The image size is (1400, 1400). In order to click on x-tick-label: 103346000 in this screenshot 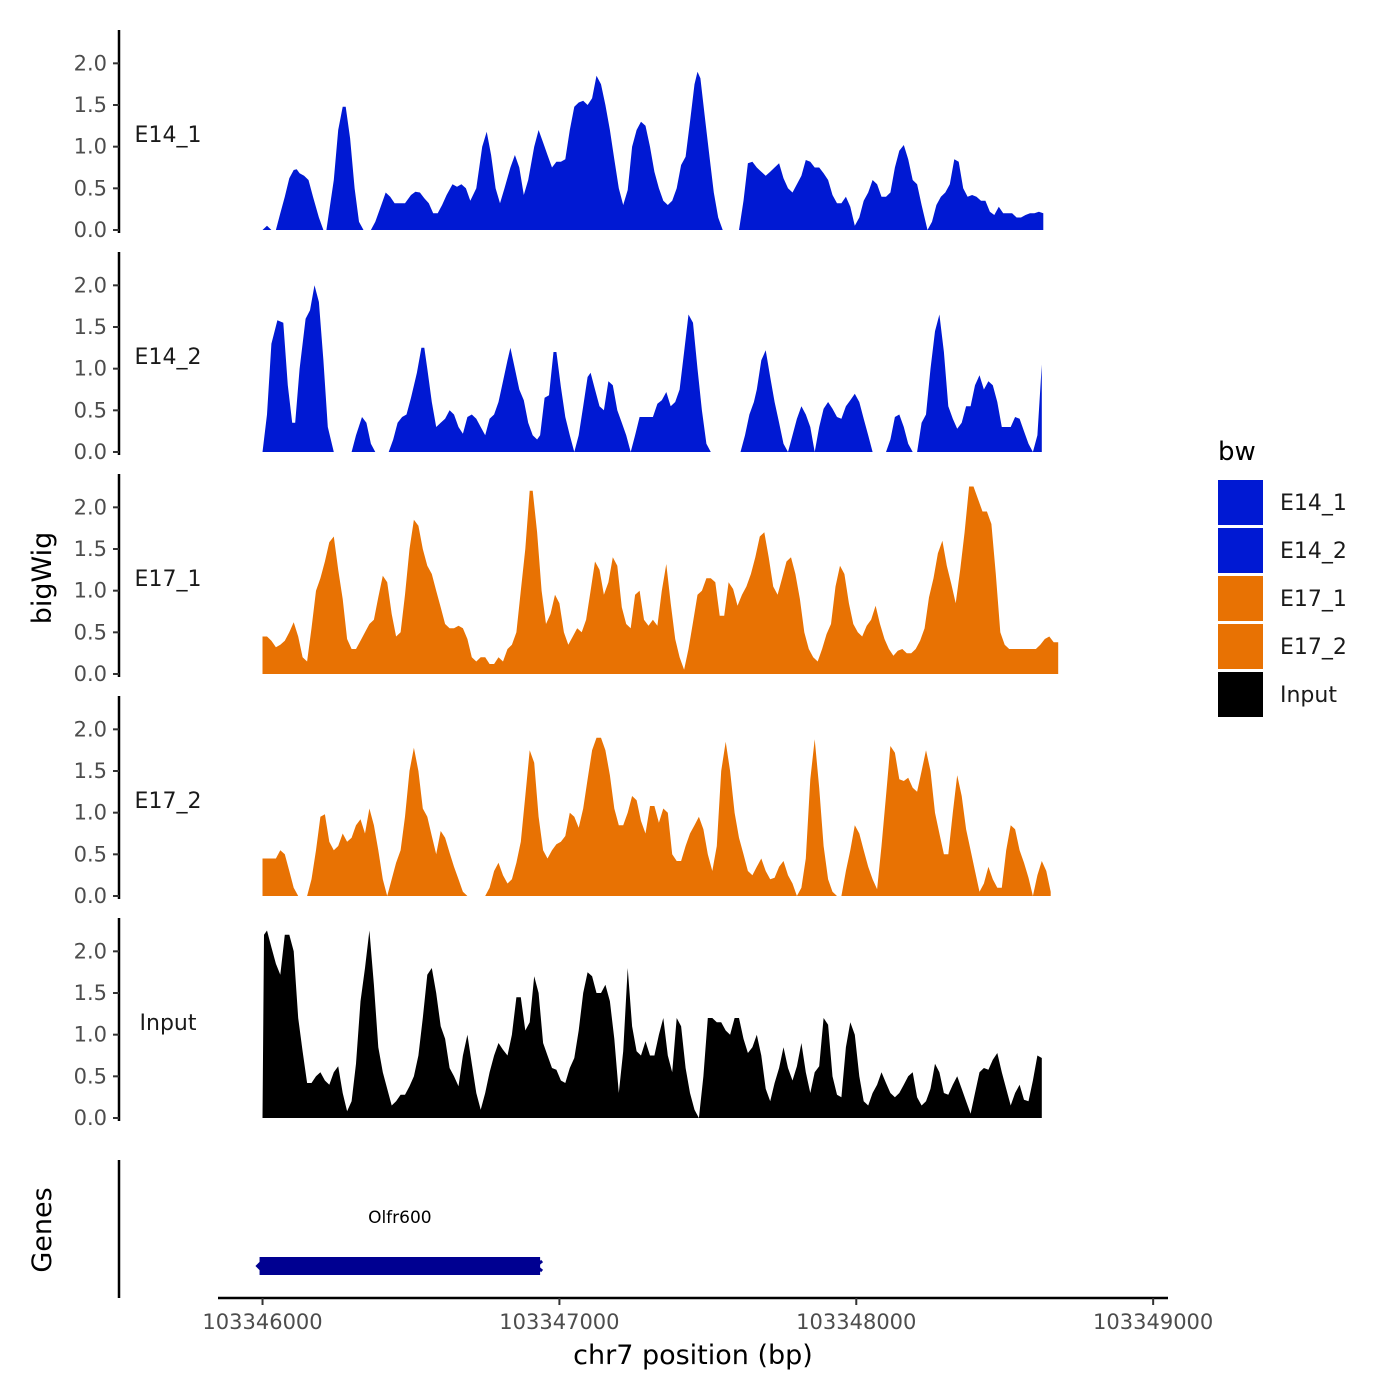, I will do `click(262, 1322)`.